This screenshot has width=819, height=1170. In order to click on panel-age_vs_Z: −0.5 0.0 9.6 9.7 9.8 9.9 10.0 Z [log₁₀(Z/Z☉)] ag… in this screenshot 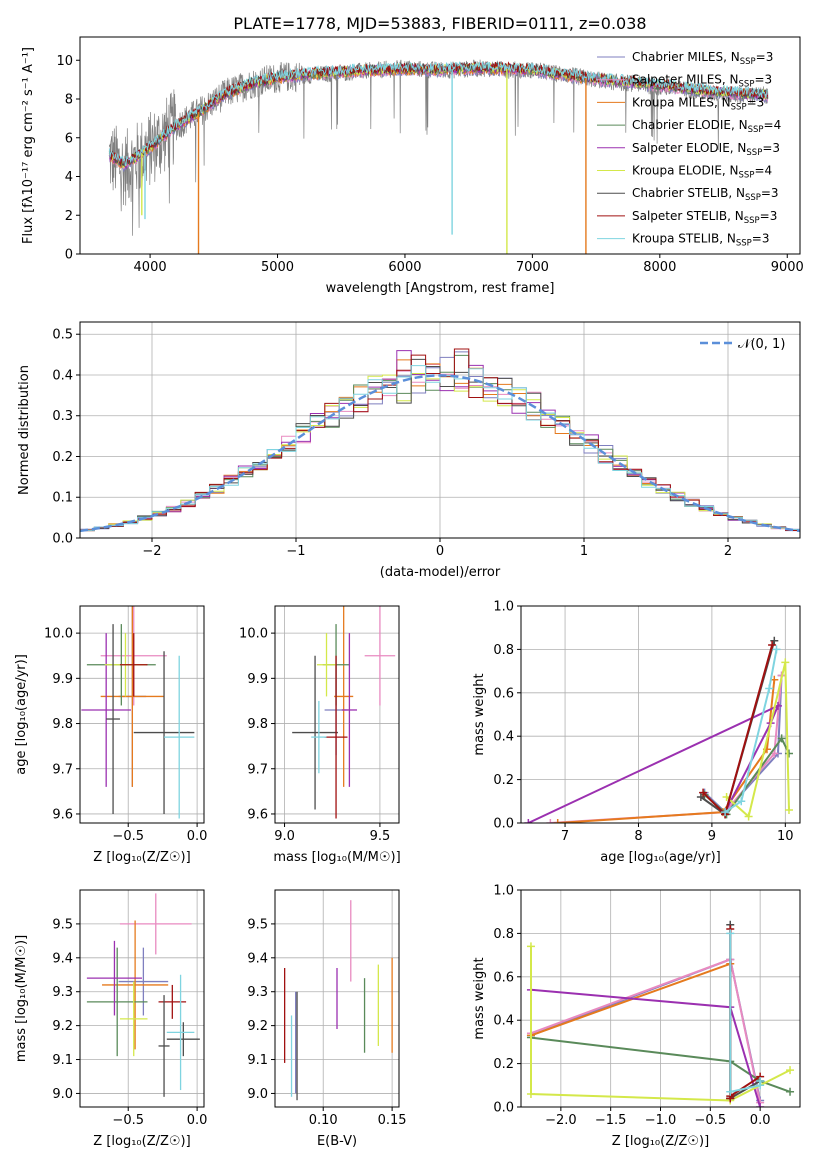, I will do `click(111, 735)`.